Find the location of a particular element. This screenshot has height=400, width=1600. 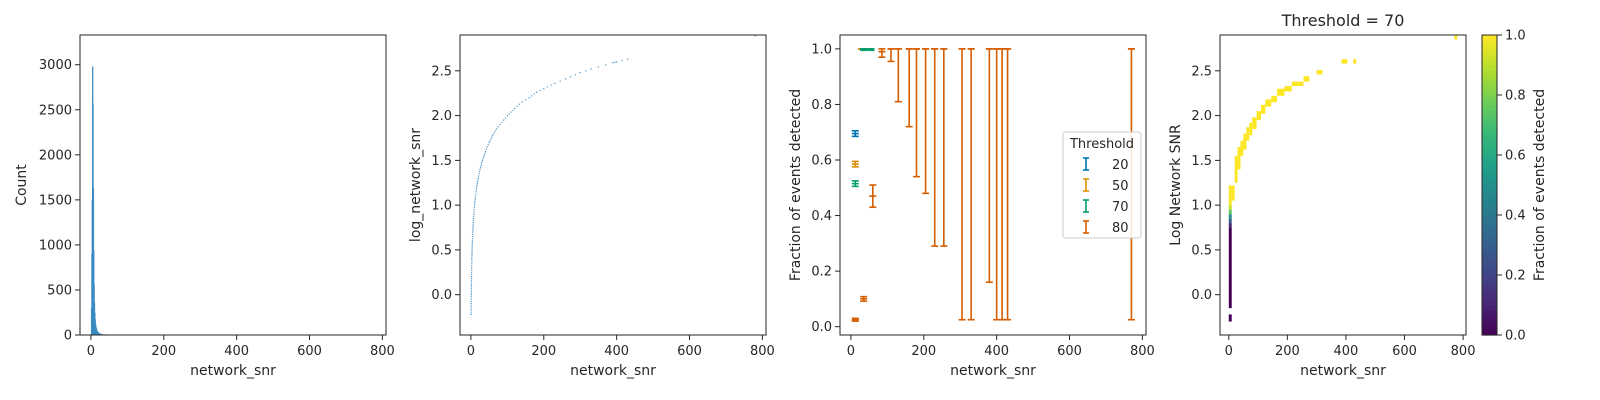

y-tick-label: 1000 is located at coordinates (55, 245).